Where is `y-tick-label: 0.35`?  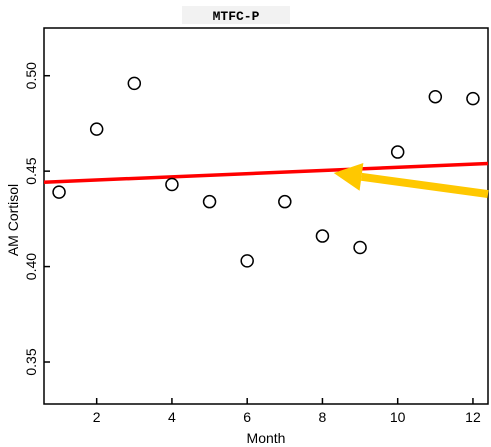
y-tick-label: 0.35 is located at coordinates (31, 361).